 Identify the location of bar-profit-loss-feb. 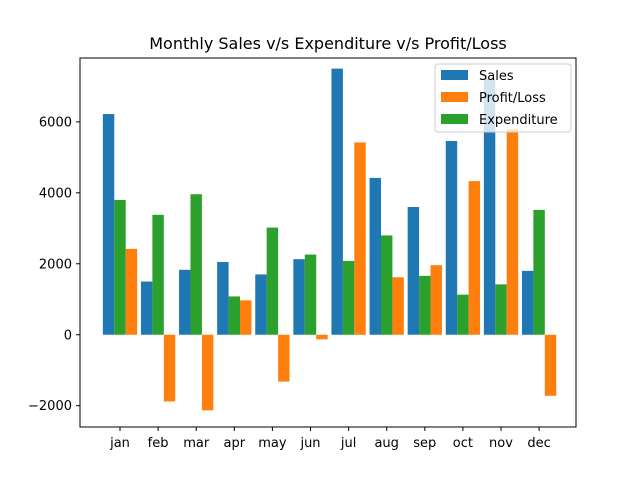
(169, 368).